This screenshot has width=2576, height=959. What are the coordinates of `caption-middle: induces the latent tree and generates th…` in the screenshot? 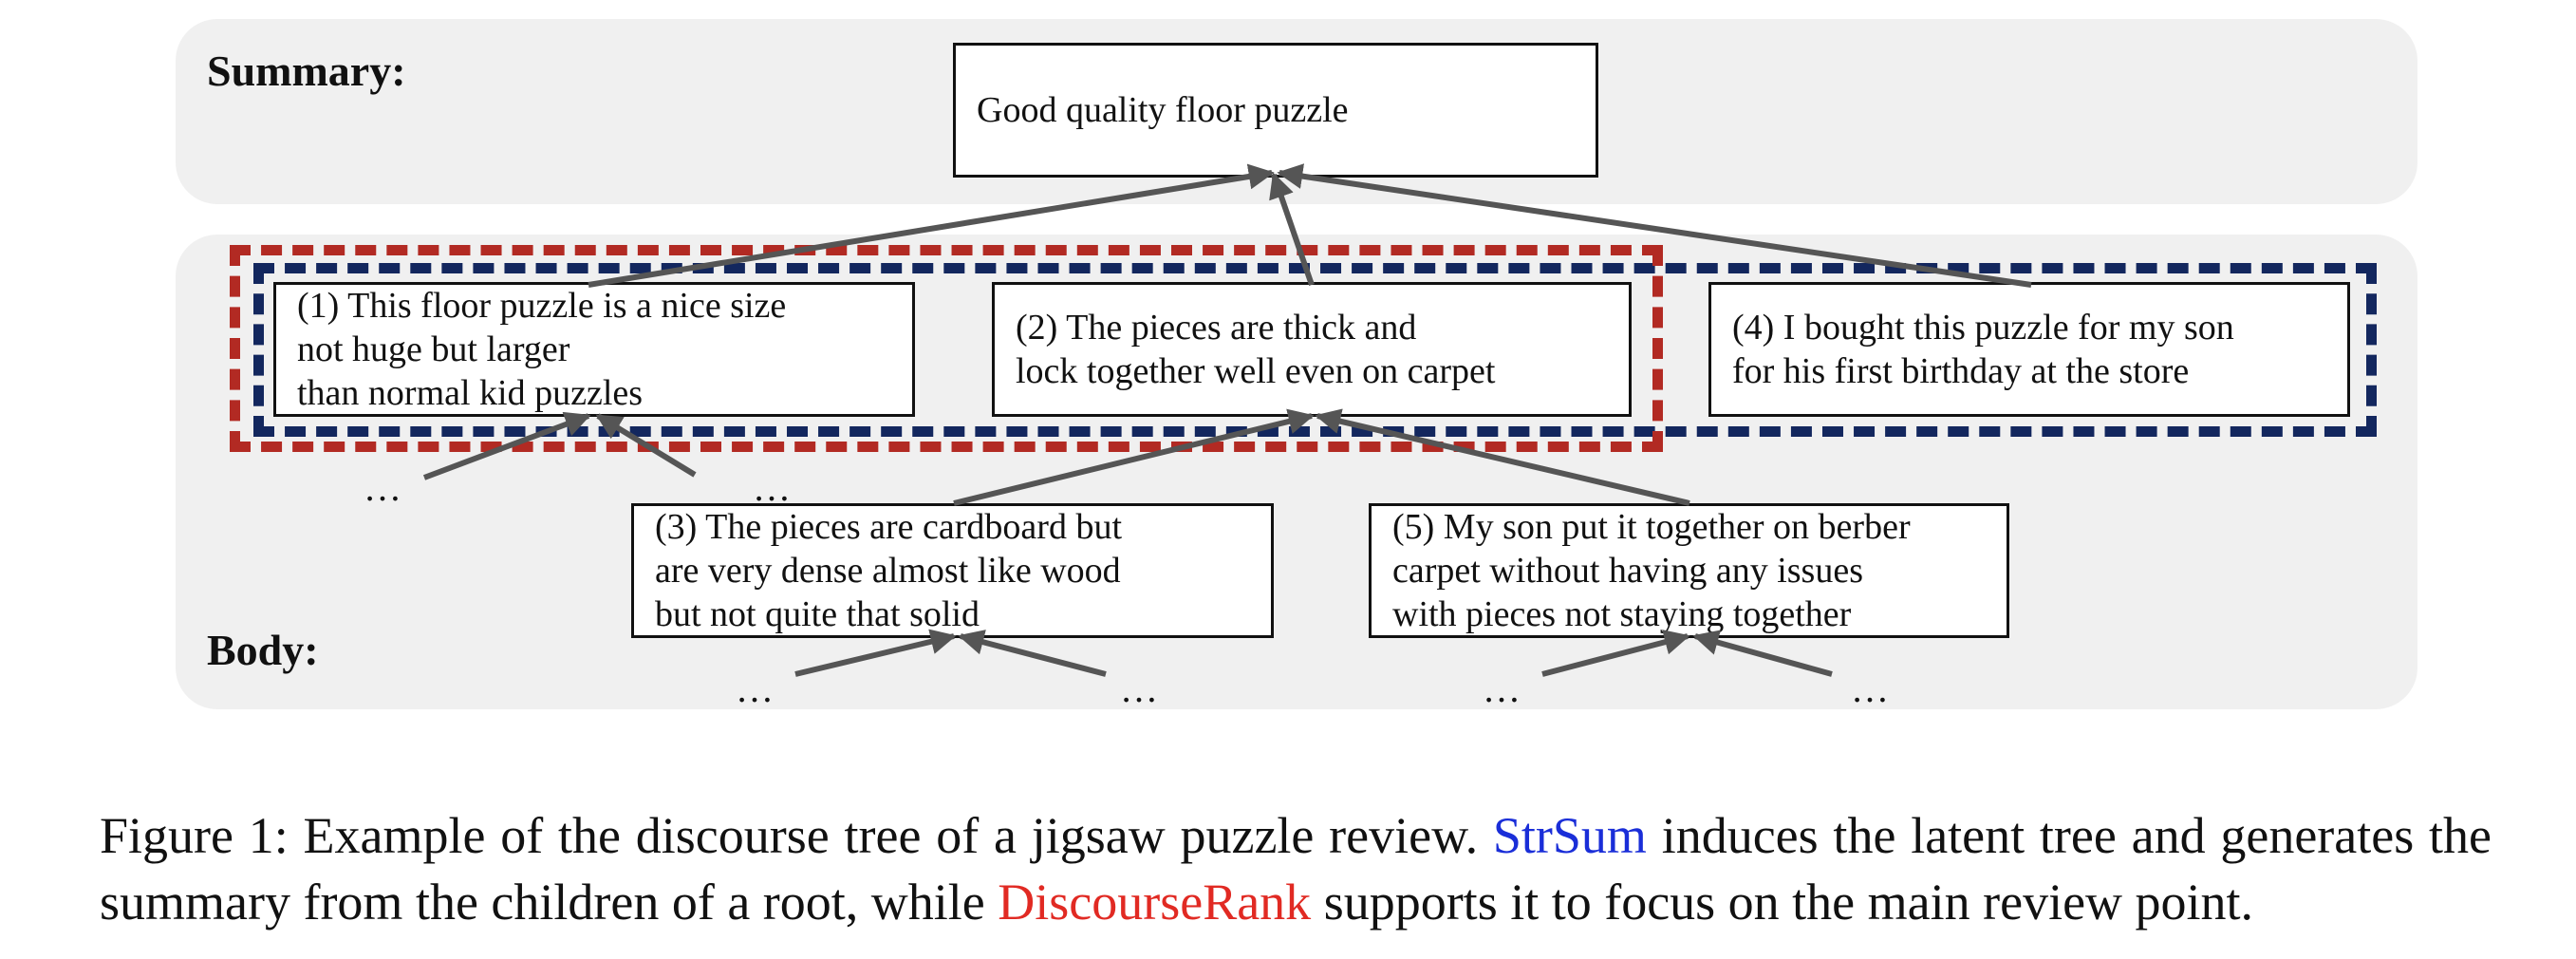 It's located at (1296, 869).